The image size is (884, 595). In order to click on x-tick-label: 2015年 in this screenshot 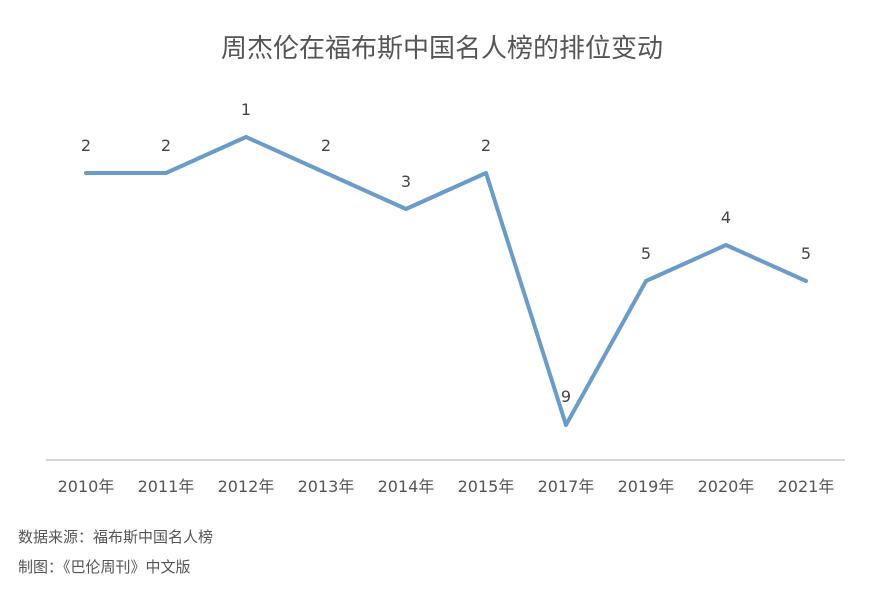, I will do `click(486, 486)`.